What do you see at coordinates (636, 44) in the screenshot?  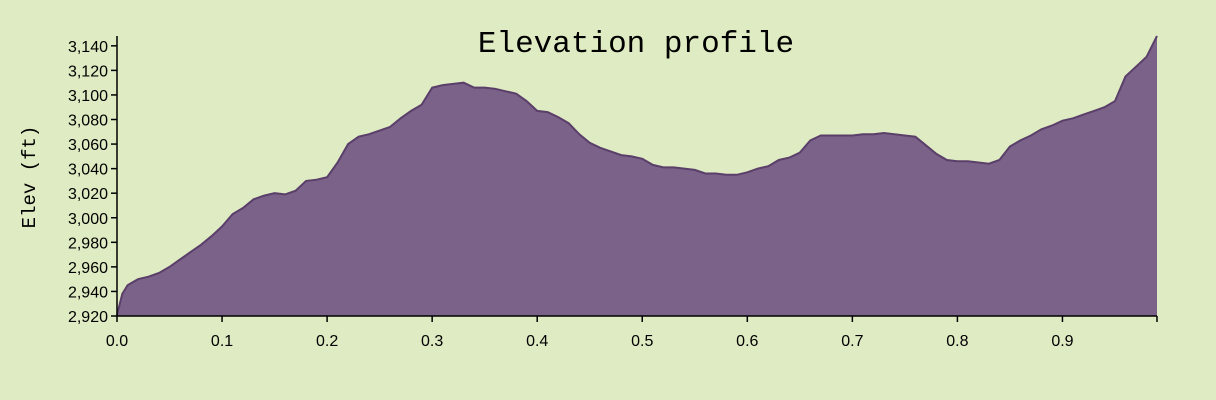 I see `chart-title: Elevation profile` at bounding box center [636, 44].